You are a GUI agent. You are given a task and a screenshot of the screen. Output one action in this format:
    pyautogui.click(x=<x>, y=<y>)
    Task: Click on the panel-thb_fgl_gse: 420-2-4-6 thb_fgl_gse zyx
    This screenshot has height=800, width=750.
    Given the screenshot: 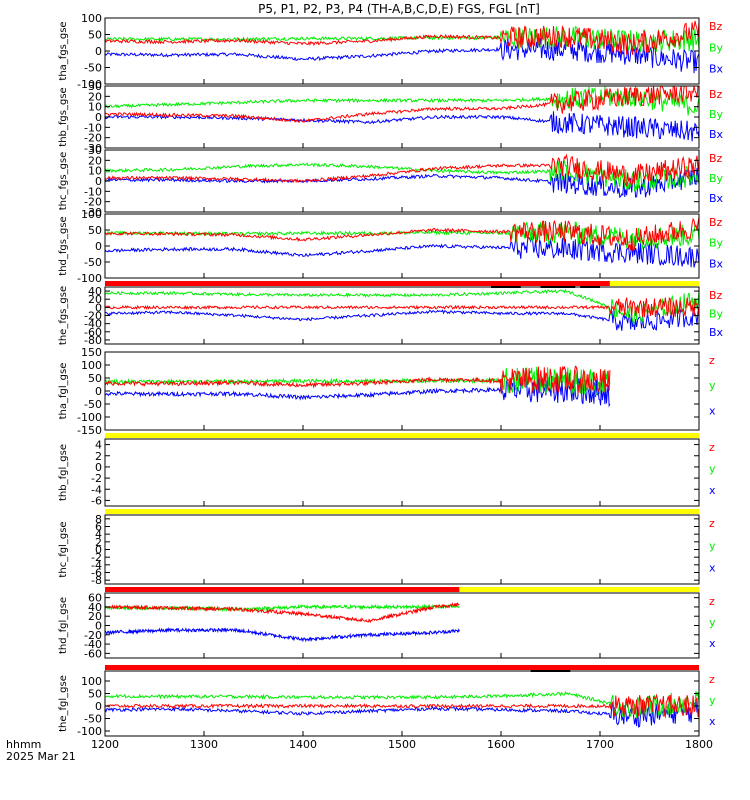 What is the action you would take?
    pyautogui.click(x=387, y=470)
    